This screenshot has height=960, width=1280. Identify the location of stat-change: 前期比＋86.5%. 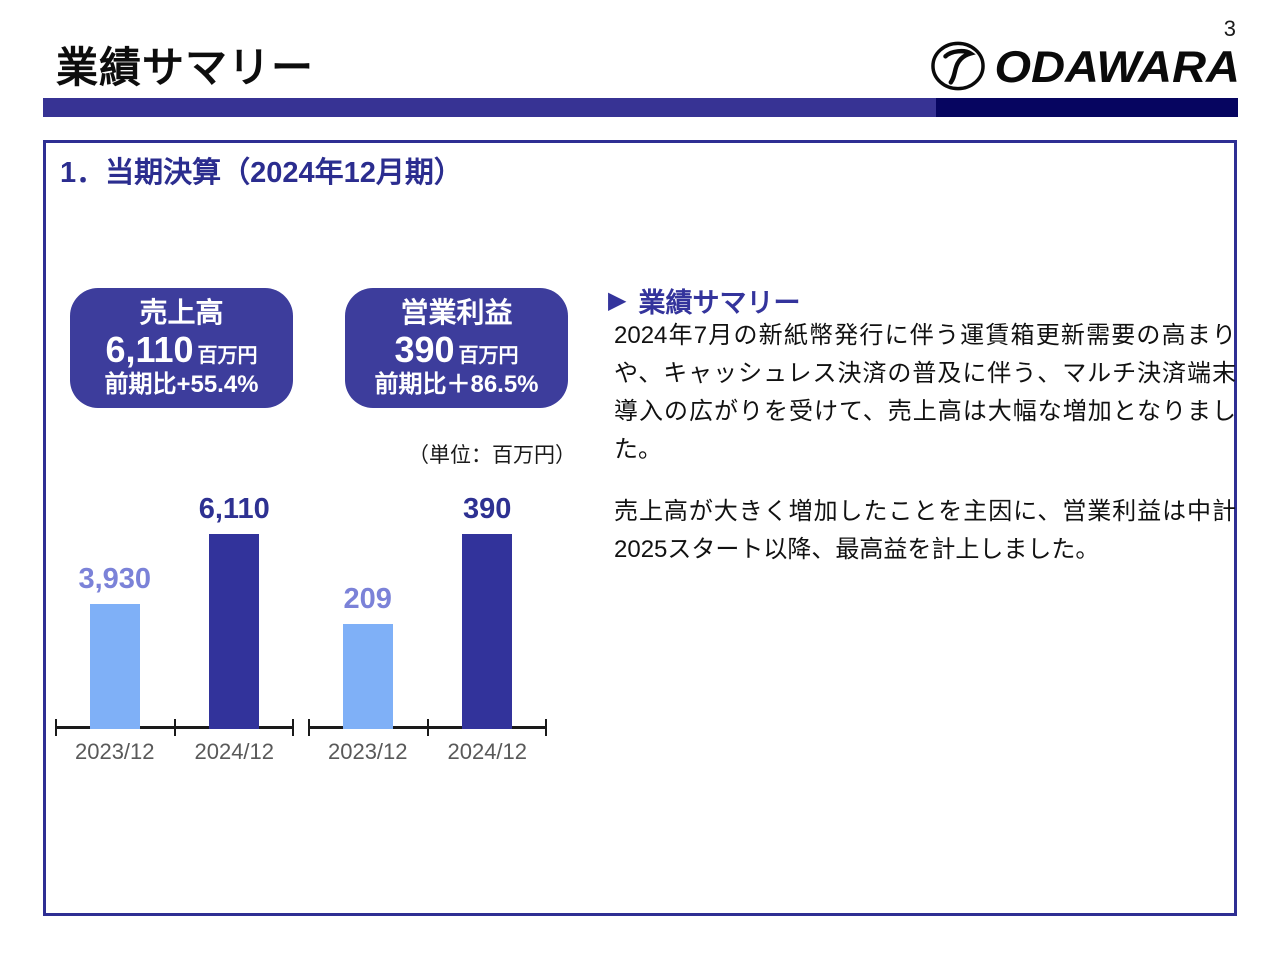
(456, 384).